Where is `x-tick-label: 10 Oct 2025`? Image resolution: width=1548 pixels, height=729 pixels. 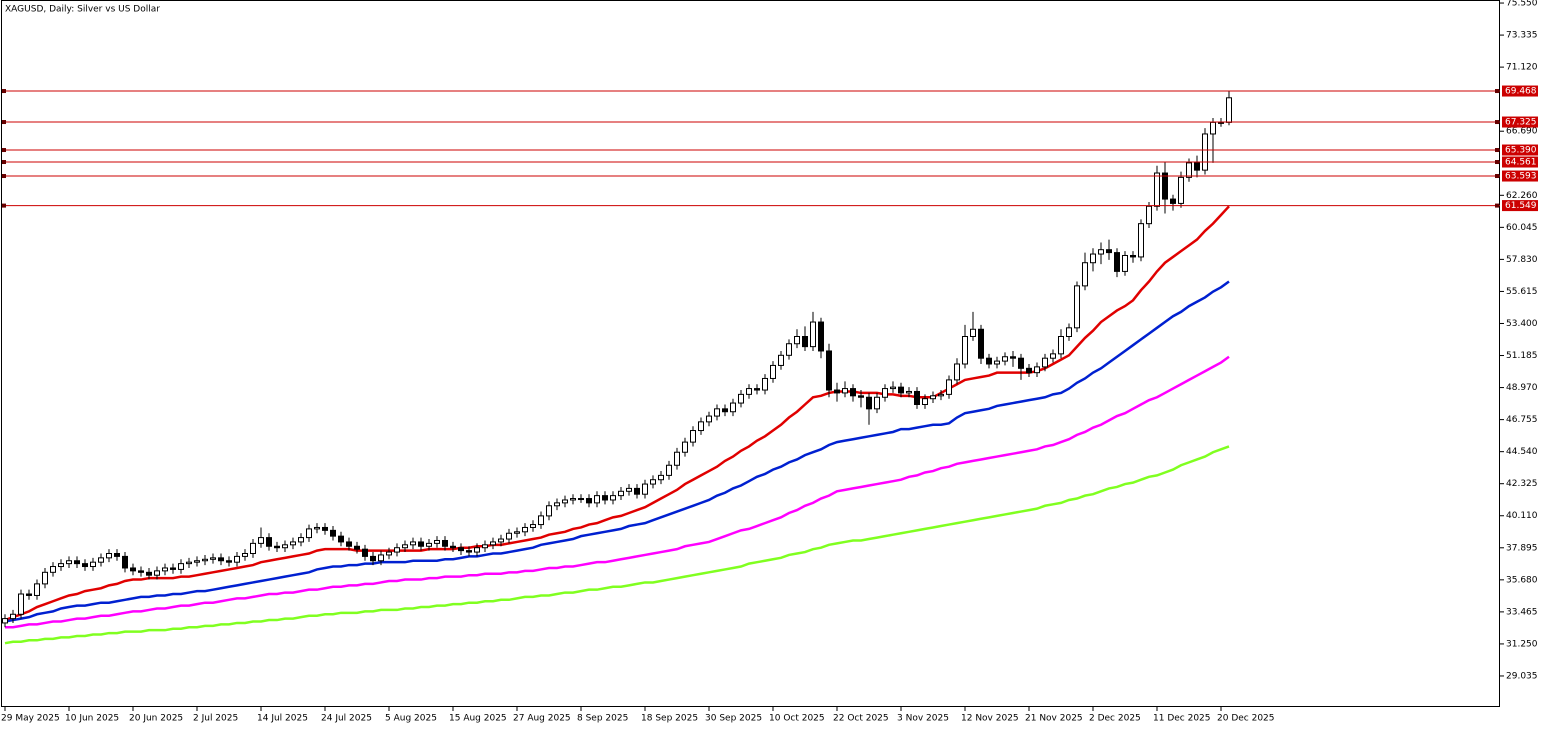 x-tick-label: 10 Oct 2025 is located at coordinates (797, 719).